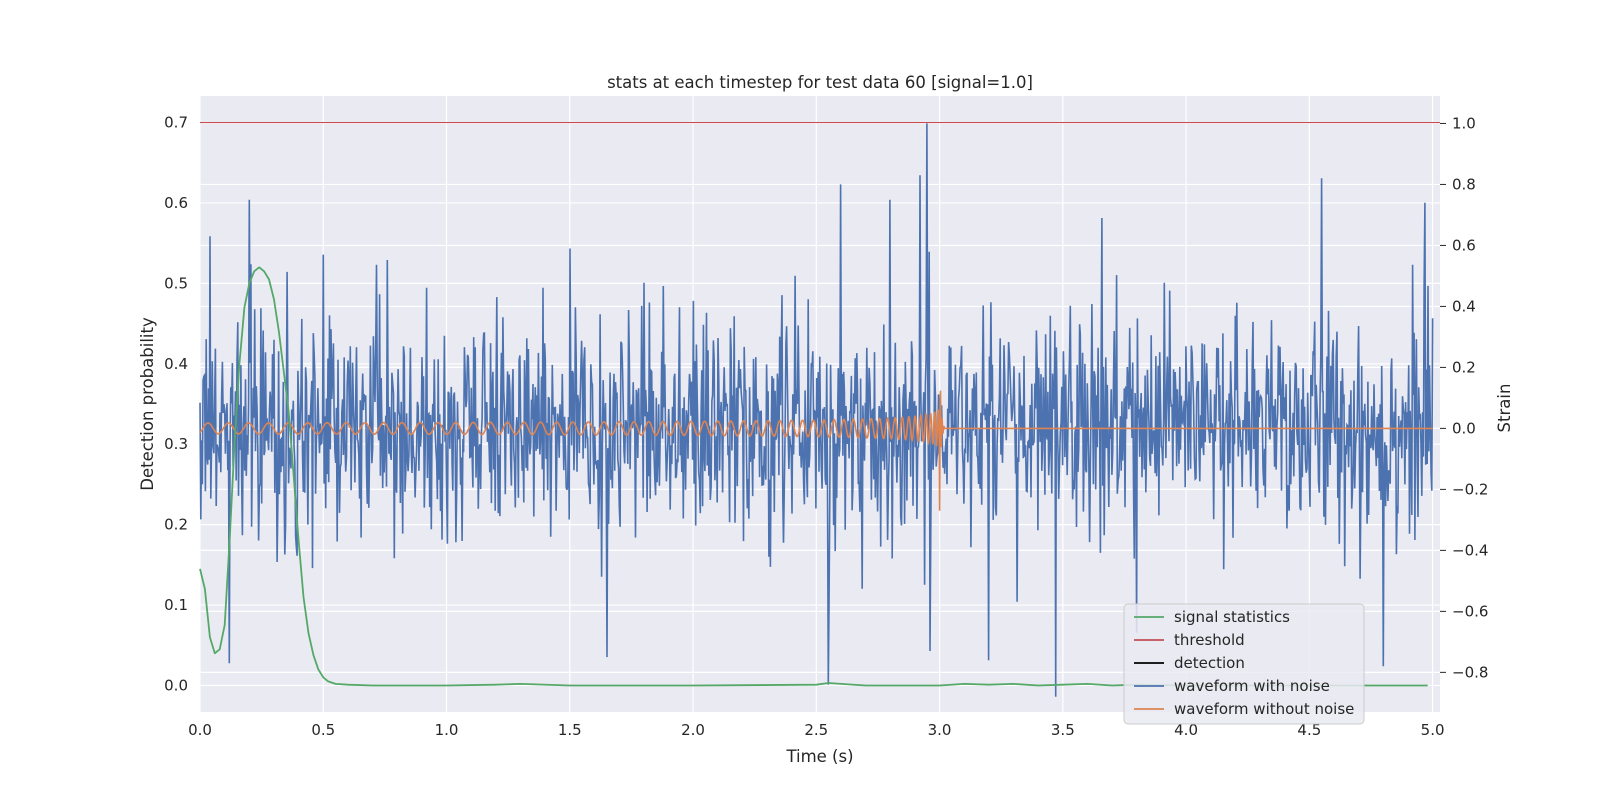  What do you see at coordinates (1464, 184) in the screenshot?
I see `y-right-tick-label: 0.8` at bounding box center [1464, 184].